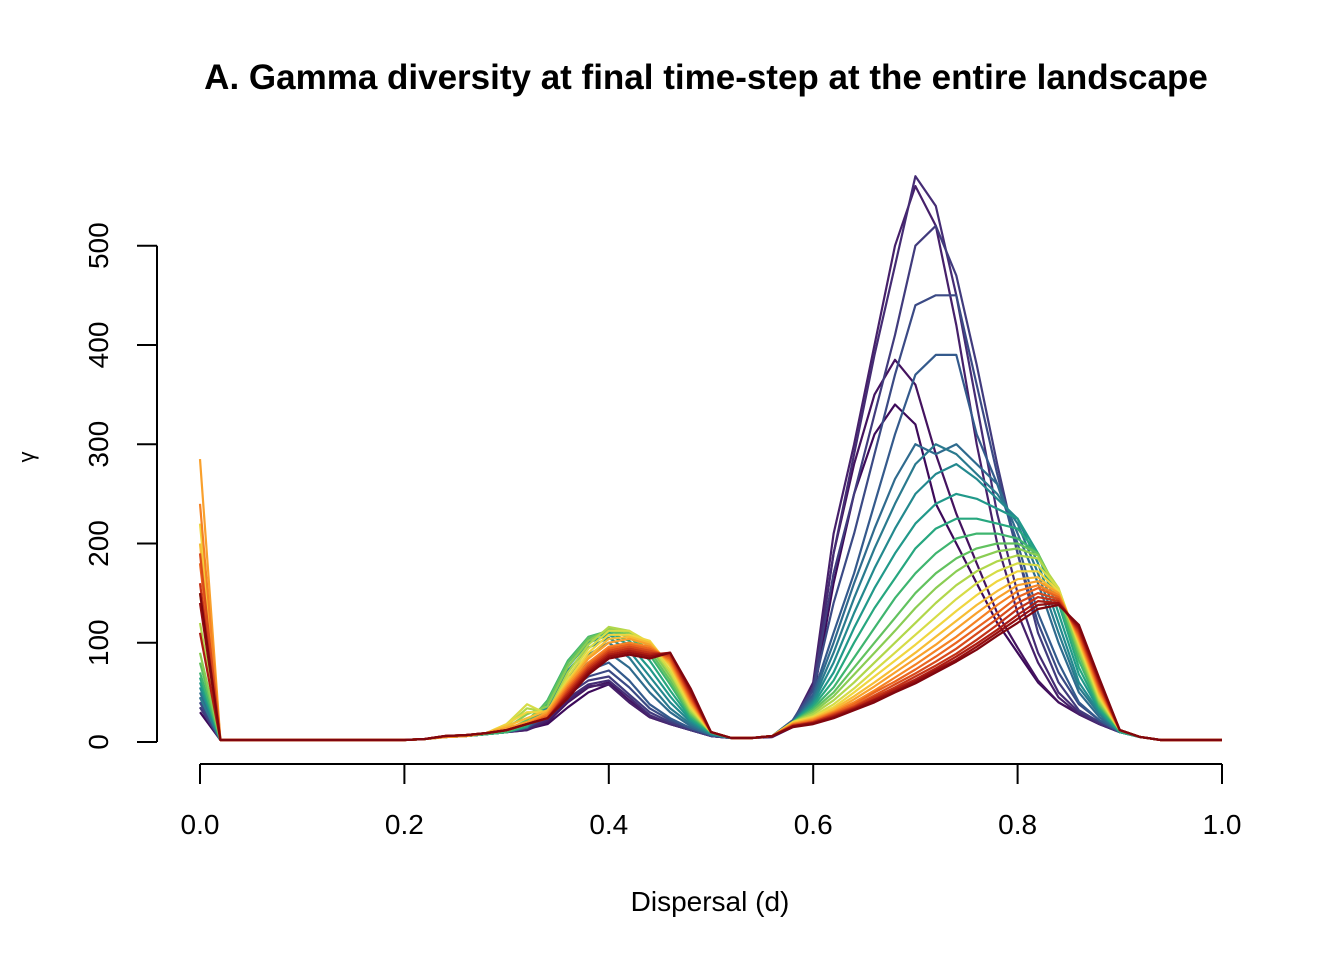 This screenshot has width=1344, height=965. What do you see at coordinates (98, 444) in the screenshot?
I see `y-tick-label: 300` at bounding box center [98, 444].